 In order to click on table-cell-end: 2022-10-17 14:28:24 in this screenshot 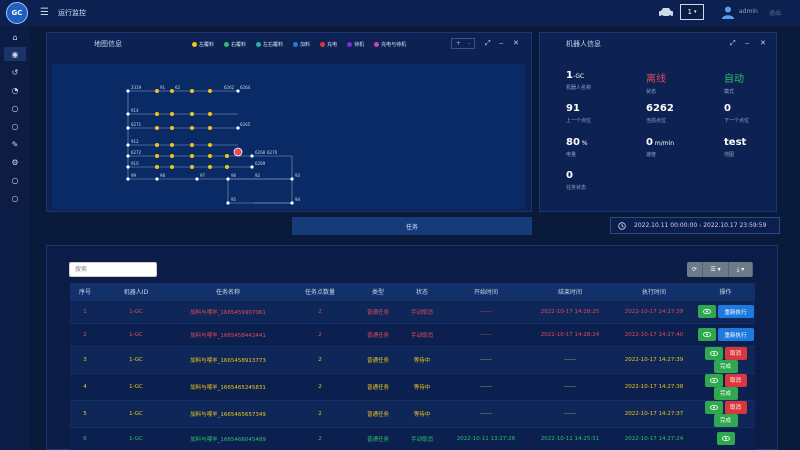, I will do `click(570, 334)`.